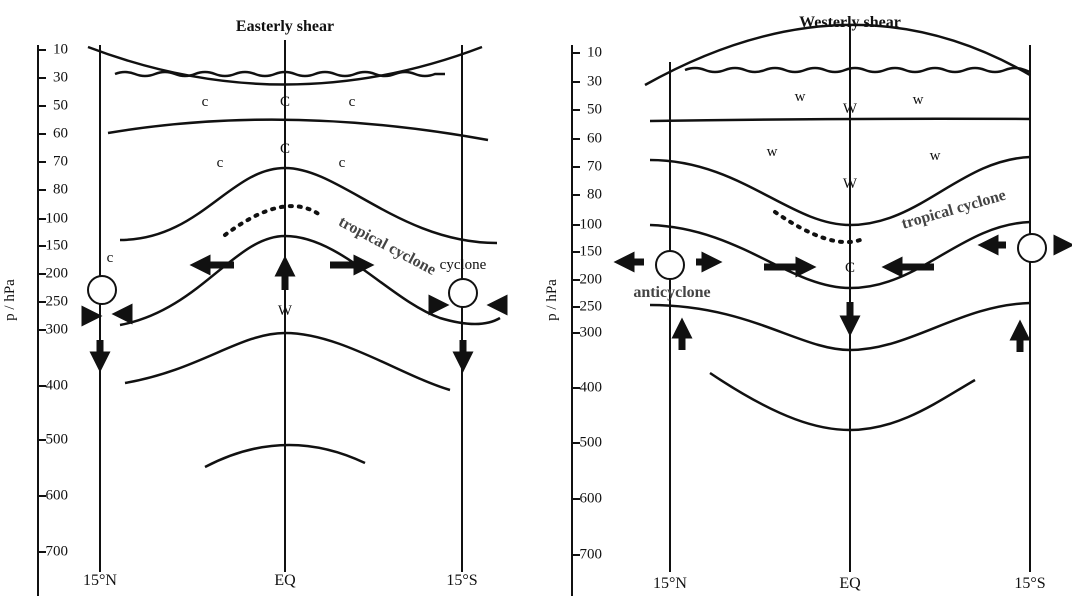 This screenshot has height=596, width=1072. I want to click on annotation: cyclone, so click(463, 265).